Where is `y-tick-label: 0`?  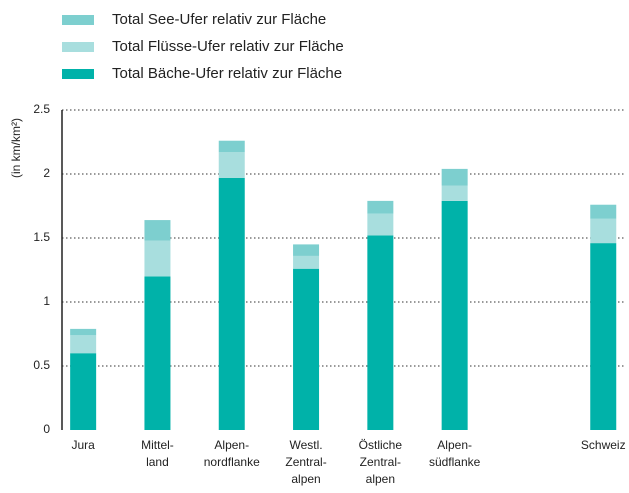
y-tick-label: 0 is located at coordinates (46, 429).